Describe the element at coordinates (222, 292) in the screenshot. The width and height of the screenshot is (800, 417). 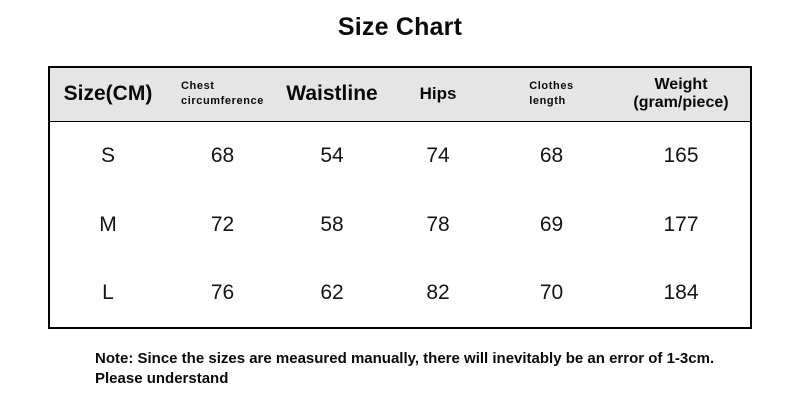
I see `value-cell-chest: 76` at that location.